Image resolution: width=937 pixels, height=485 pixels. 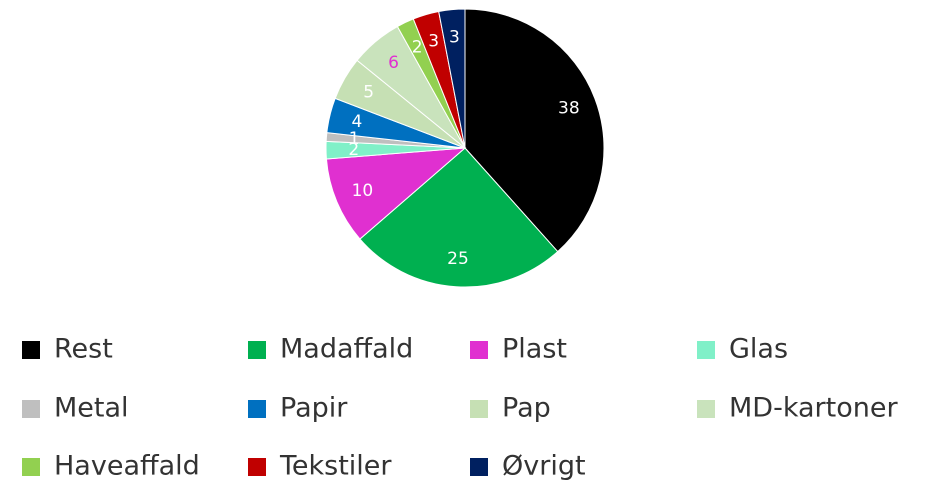 What do you see at coordinates (458, 259) in the screenshot?
I see `data-label: 25` at bounding box center [458, 259].